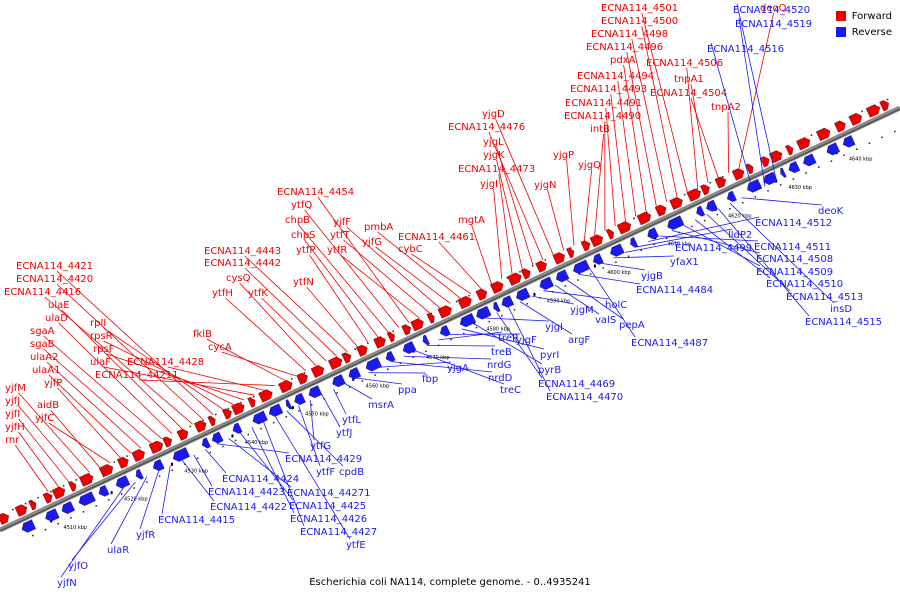  Describe the element at coordinates (861, 160) in the screenshot. I see `tick-label: 4640 kbp` at that location.